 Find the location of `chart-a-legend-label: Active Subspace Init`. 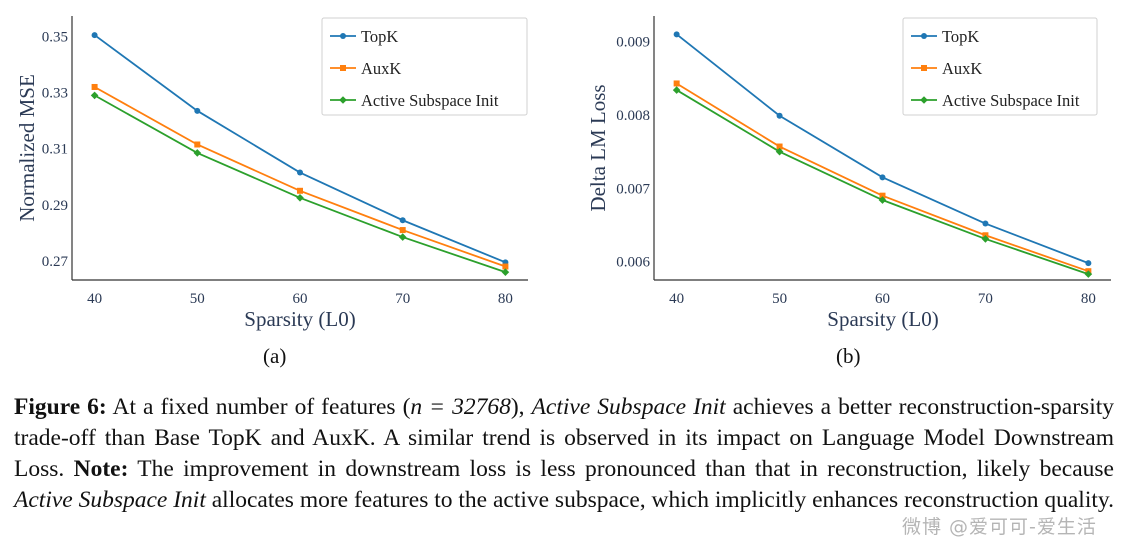

chart-a-legend-label: Active Subspace Init is located at coordinates (430, 100).